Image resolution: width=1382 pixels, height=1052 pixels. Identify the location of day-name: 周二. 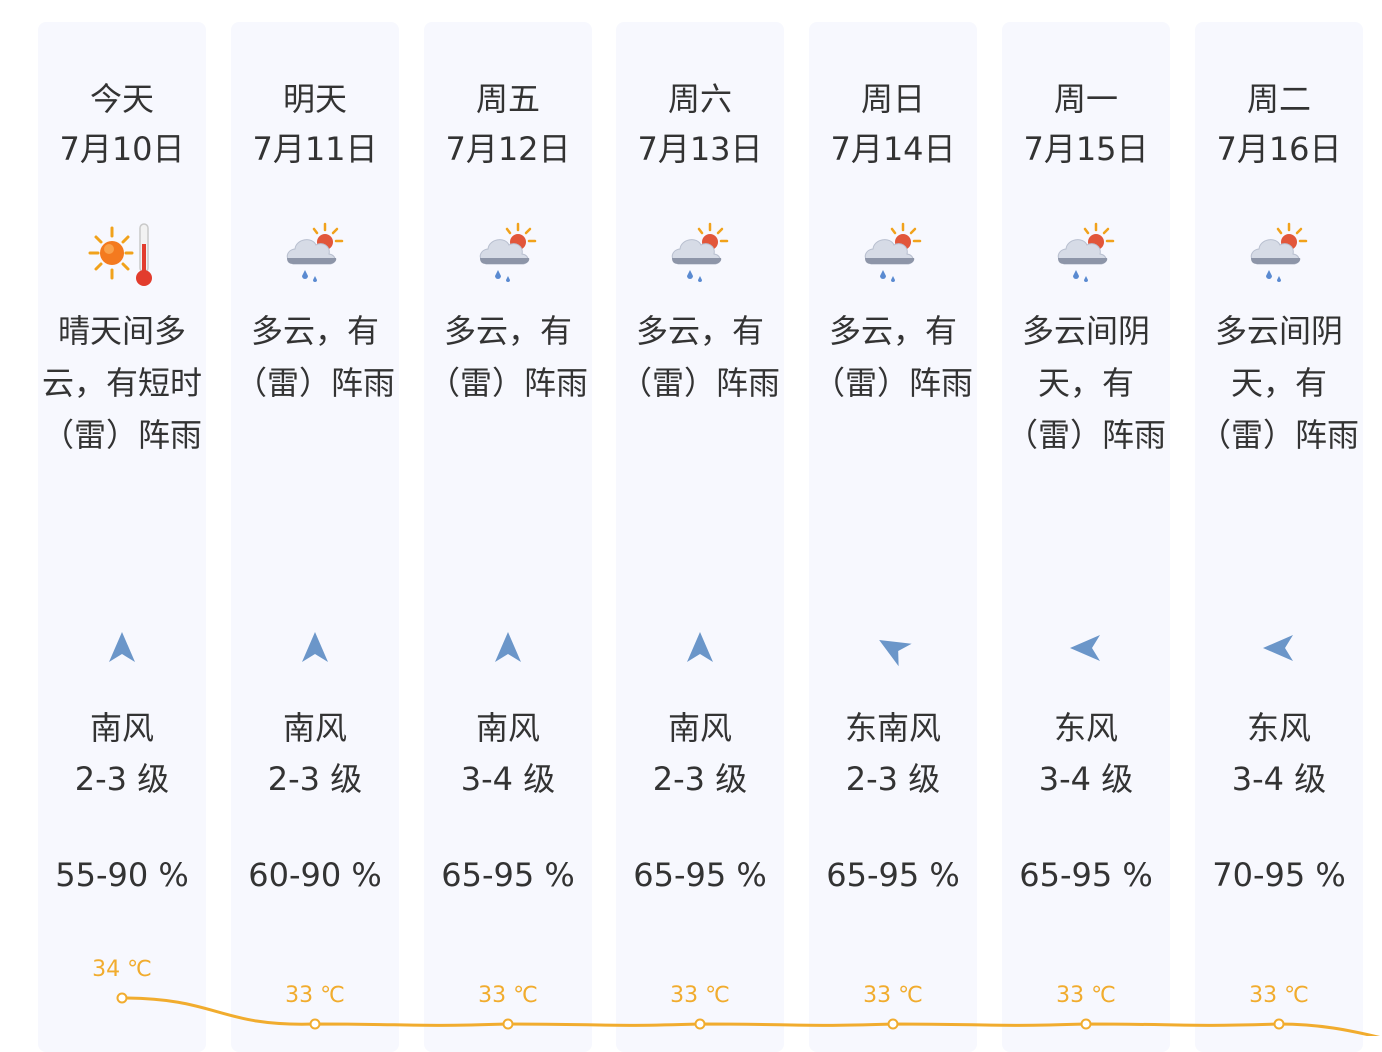
(1278, 99).